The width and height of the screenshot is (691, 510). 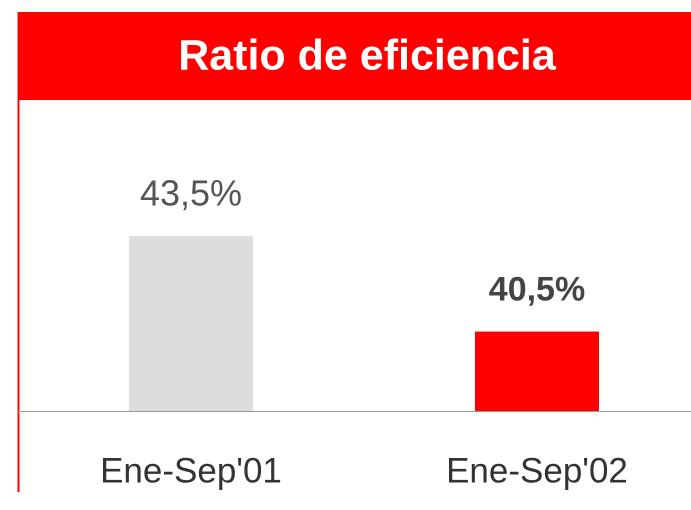 What do you see at coordinates (191, 470) in the screenshot?
I see `x-tick-label: Ene-Sep'01` at bounding box center [191, 470].